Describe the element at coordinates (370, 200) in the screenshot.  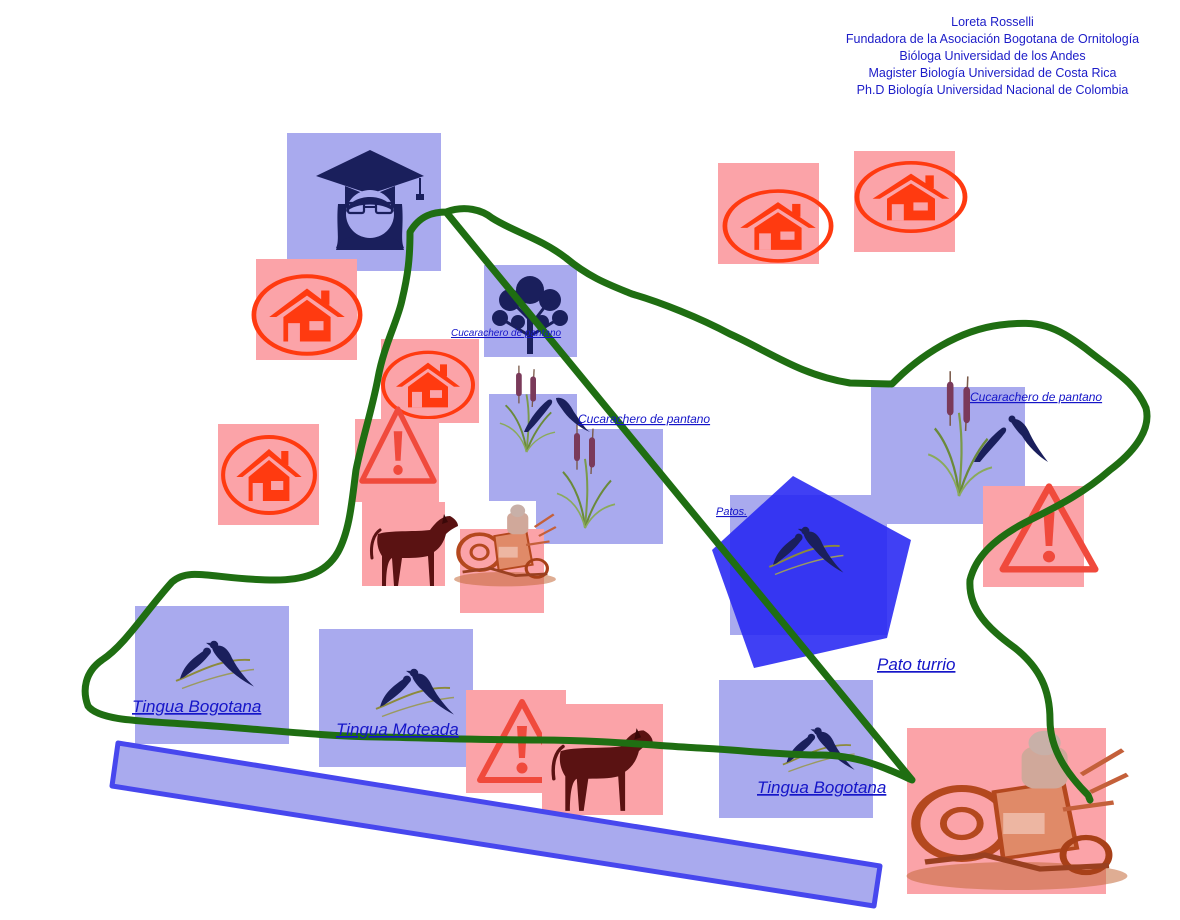
I see `graduate-icon` at that location.